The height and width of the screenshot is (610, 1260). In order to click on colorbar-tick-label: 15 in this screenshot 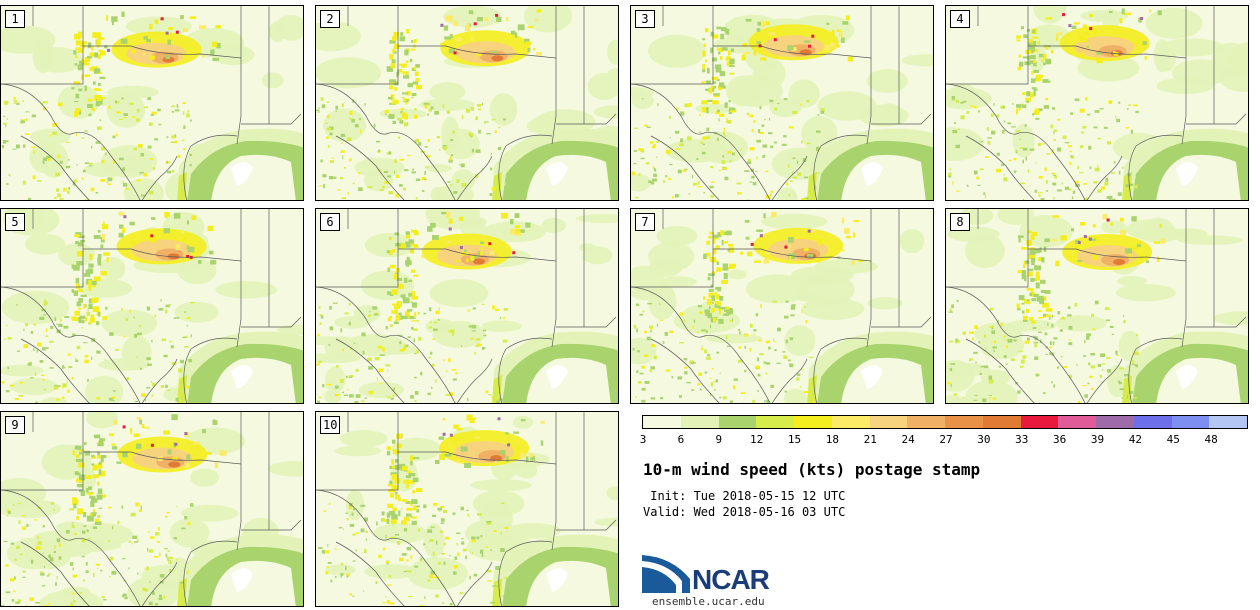, I will do `click(794, 439)`.